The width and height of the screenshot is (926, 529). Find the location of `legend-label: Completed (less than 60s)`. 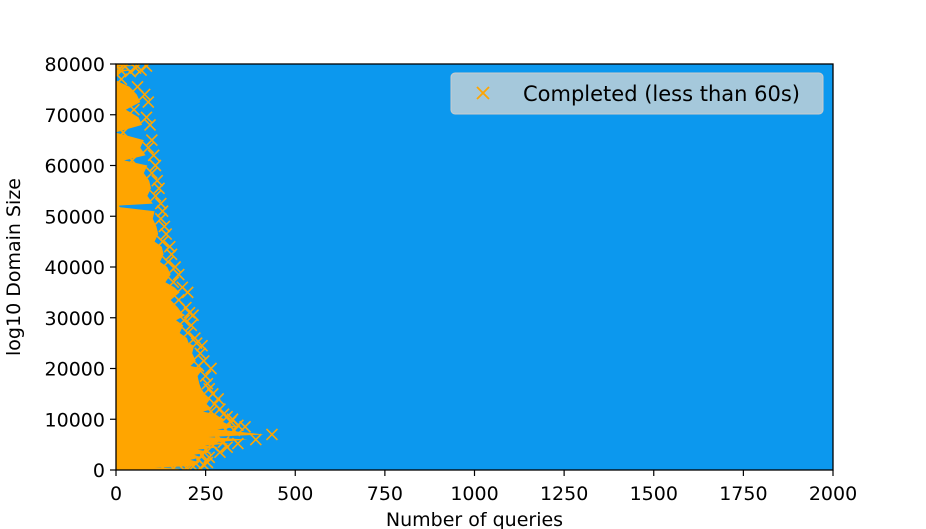

legend-label: Completed (less than 60s) is located at coordinates (661, 94).